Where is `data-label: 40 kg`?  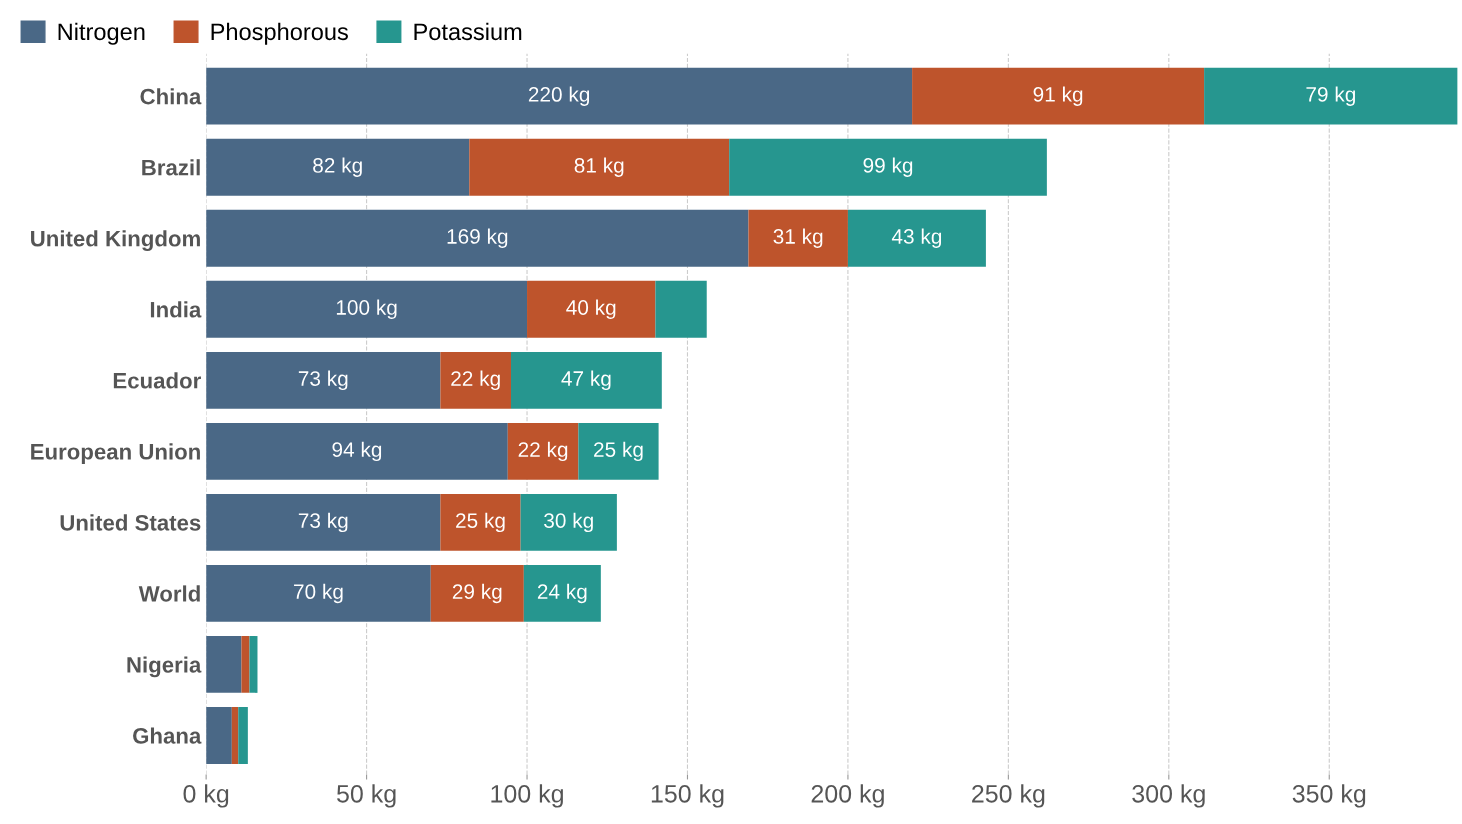
data-label: 40 kg is located at coordinates (591, 309).